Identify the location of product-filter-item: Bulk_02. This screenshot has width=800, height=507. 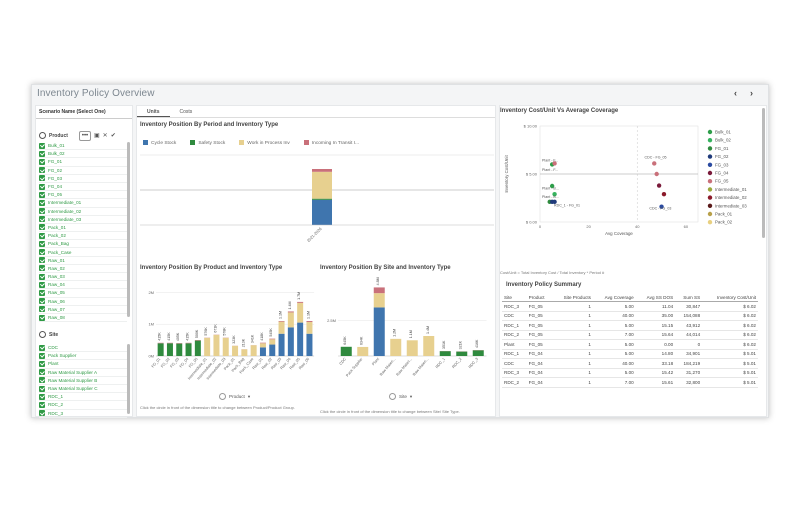
(83, 154).